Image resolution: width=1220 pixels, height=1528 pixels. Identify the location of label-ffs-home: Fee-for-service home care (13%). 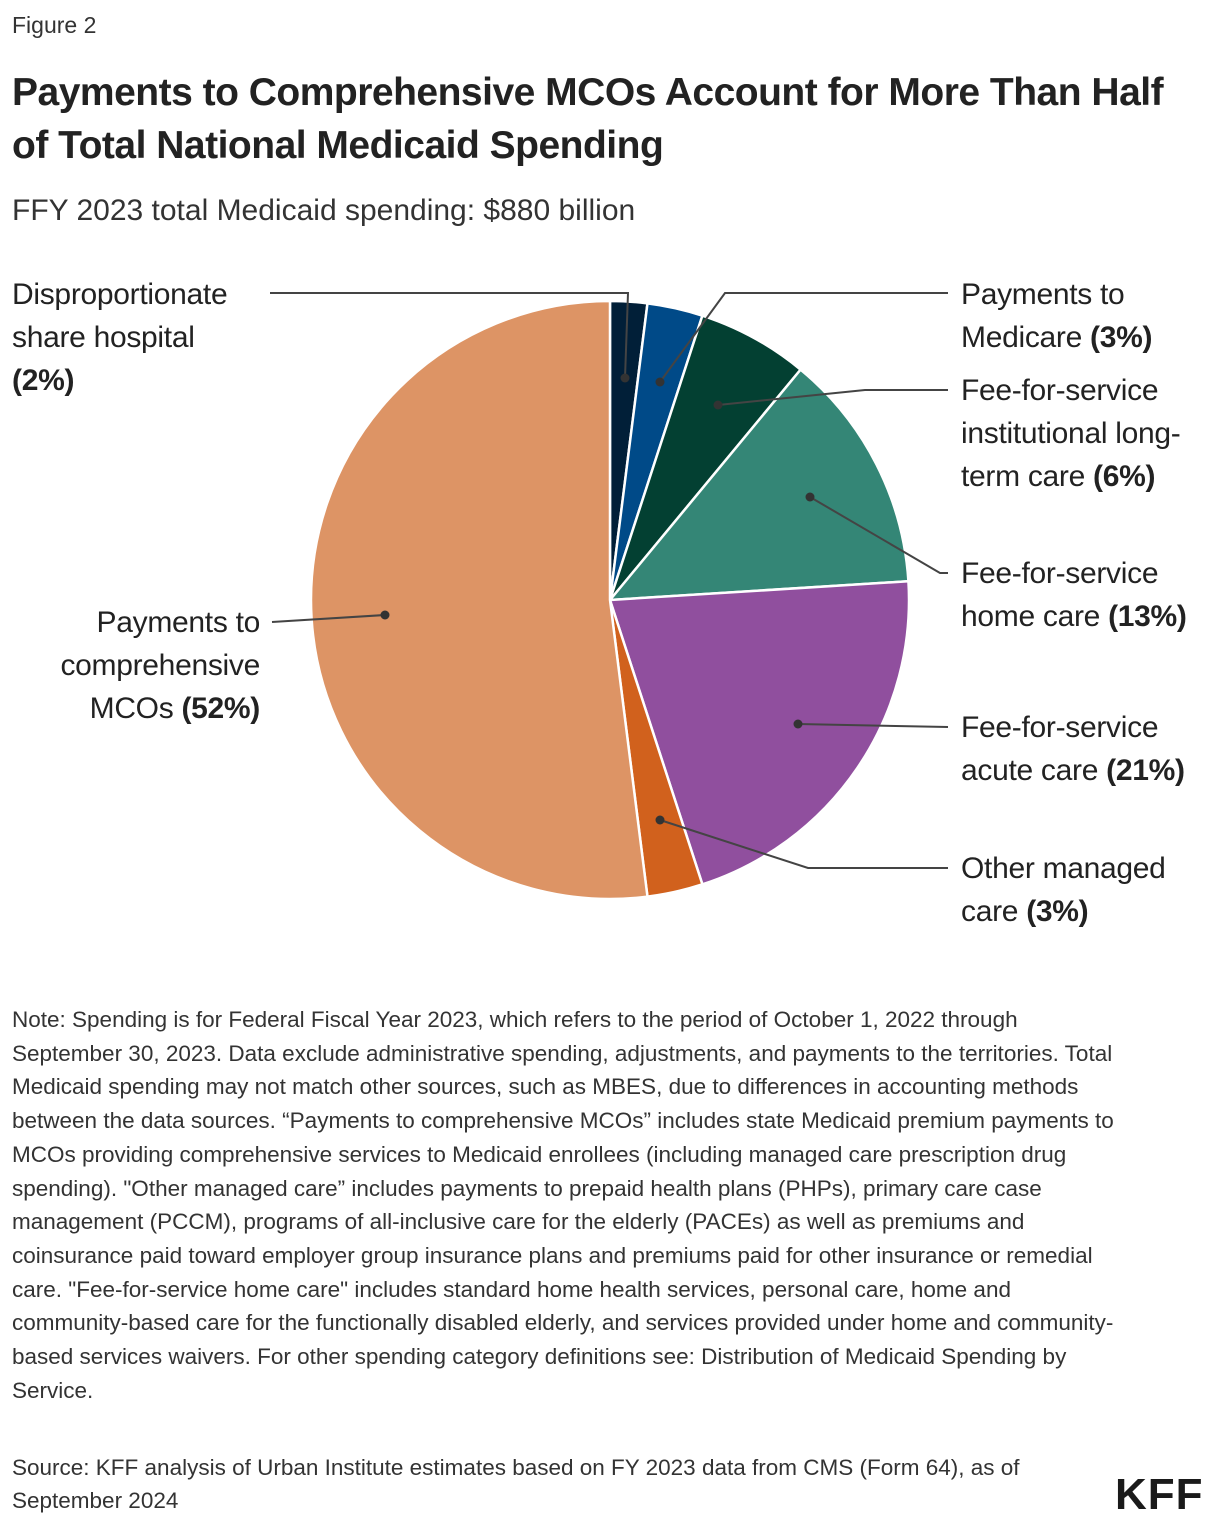
(1081, 595).